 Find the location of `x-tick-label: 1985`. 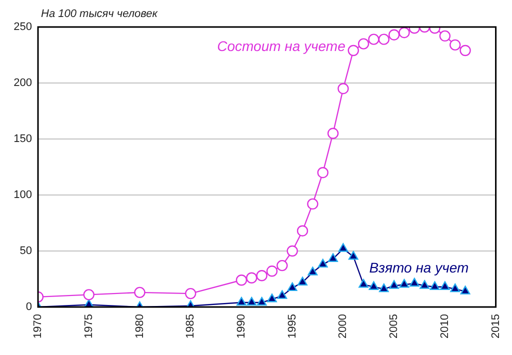

x-tick-label: 1985 is located at coordinates (190, 326).